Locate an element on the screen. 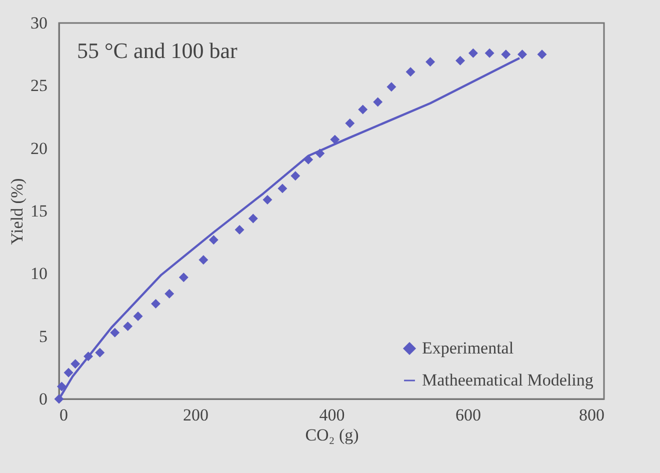  x-axis-title: CO₂ (g) is located at coordinates (332, 435).